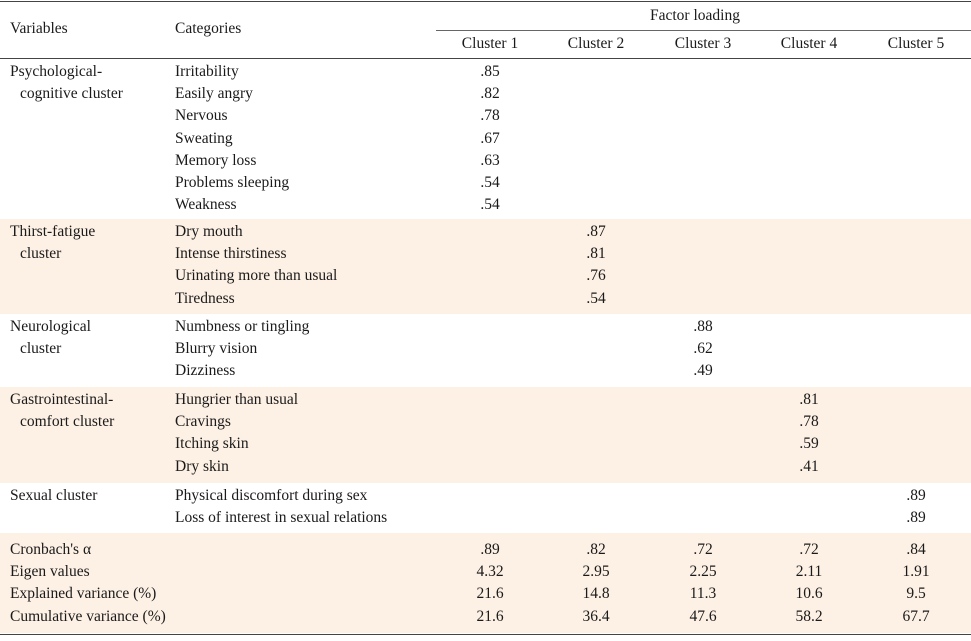  What do you see at coordinates (62, 399) in the screenshot?
I see `cluster-name: Gastrointestinal-` at bounding box center [62, 399].